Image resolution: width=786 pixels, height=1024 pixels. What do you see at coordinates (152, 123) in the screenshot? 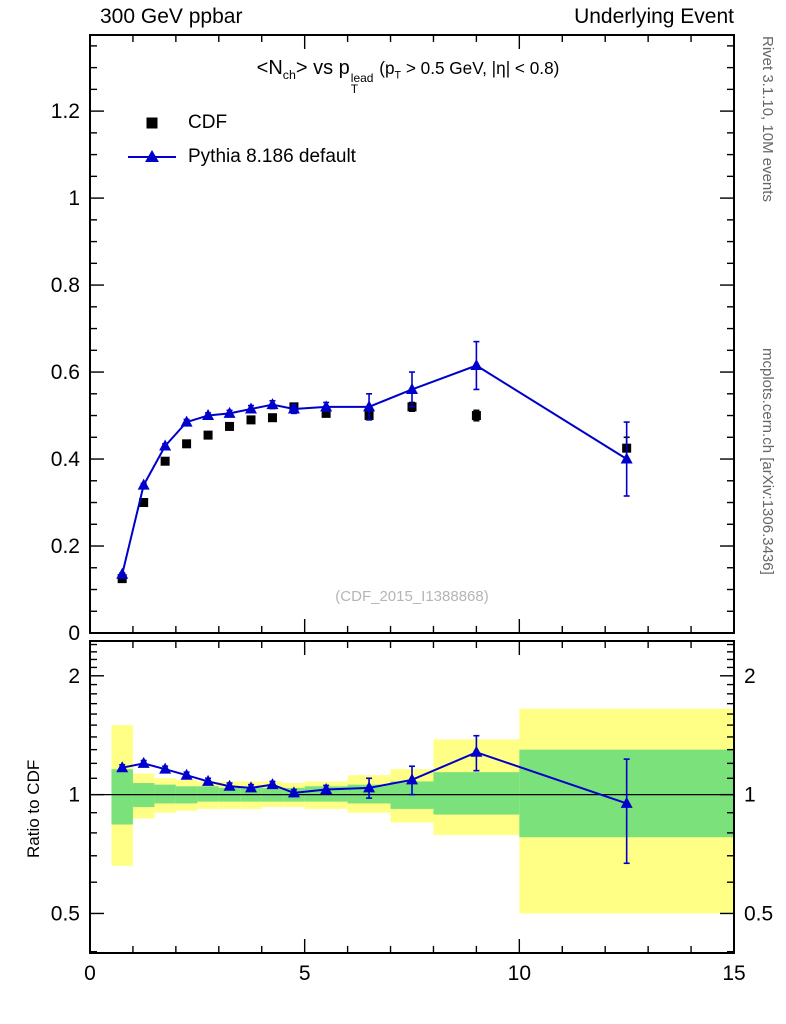
I see `cdf-square-marker-icon` at bounding box center [152, 123].